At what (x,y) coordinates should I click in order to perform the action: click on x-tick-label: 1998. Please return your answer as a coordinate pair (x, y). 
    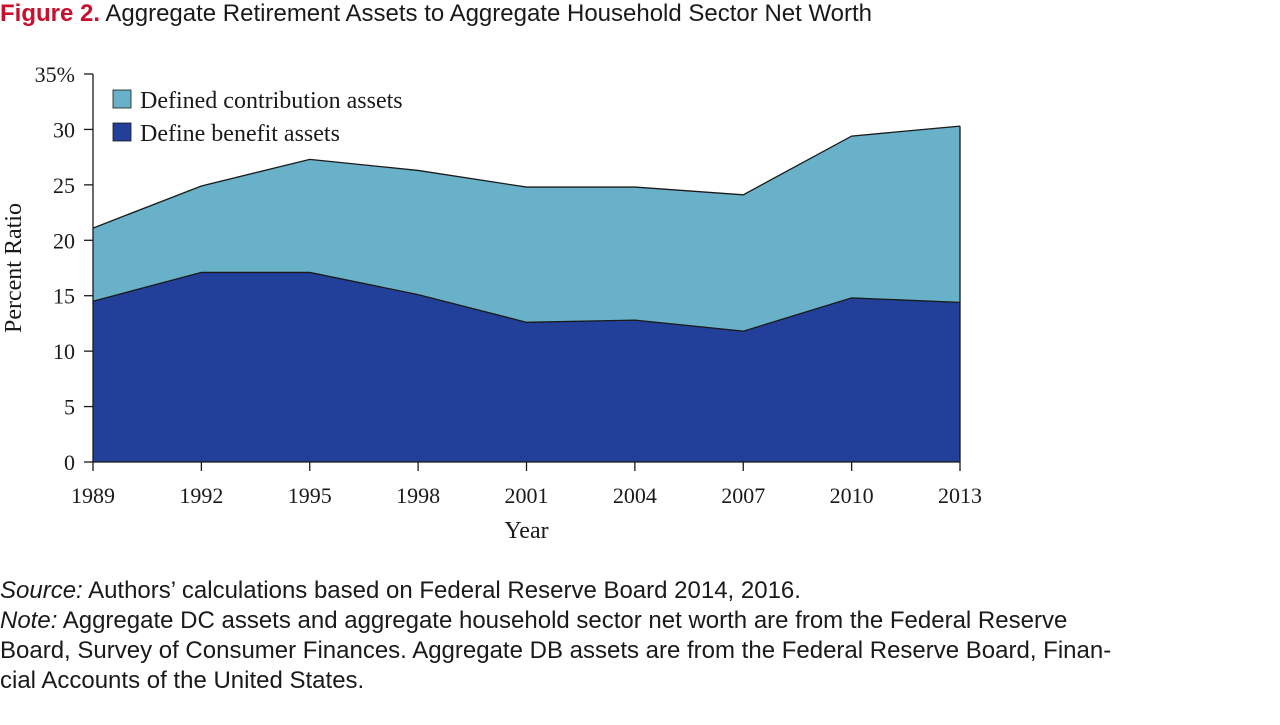
    Looking at the image, I should click on (418, 495).